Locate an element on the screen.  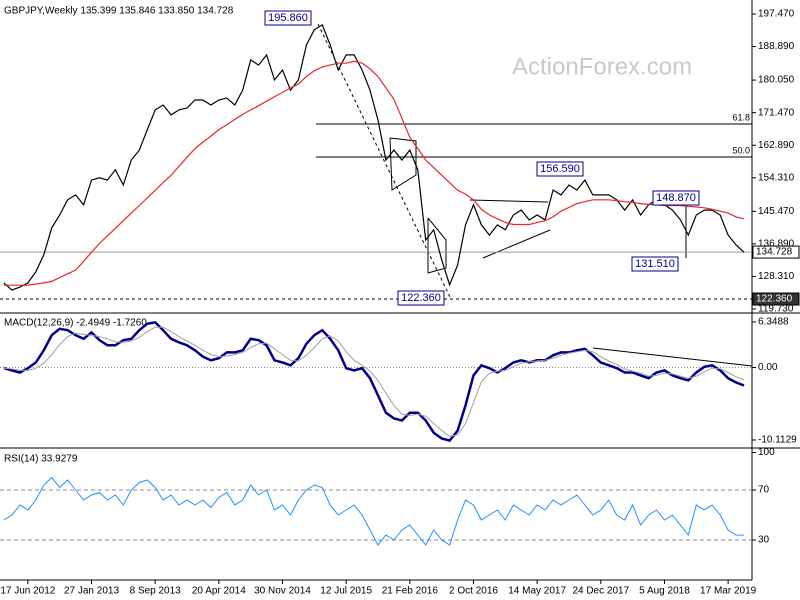
x-tick-label: 5 Aug 2018 is located at coordinates (664, 591).